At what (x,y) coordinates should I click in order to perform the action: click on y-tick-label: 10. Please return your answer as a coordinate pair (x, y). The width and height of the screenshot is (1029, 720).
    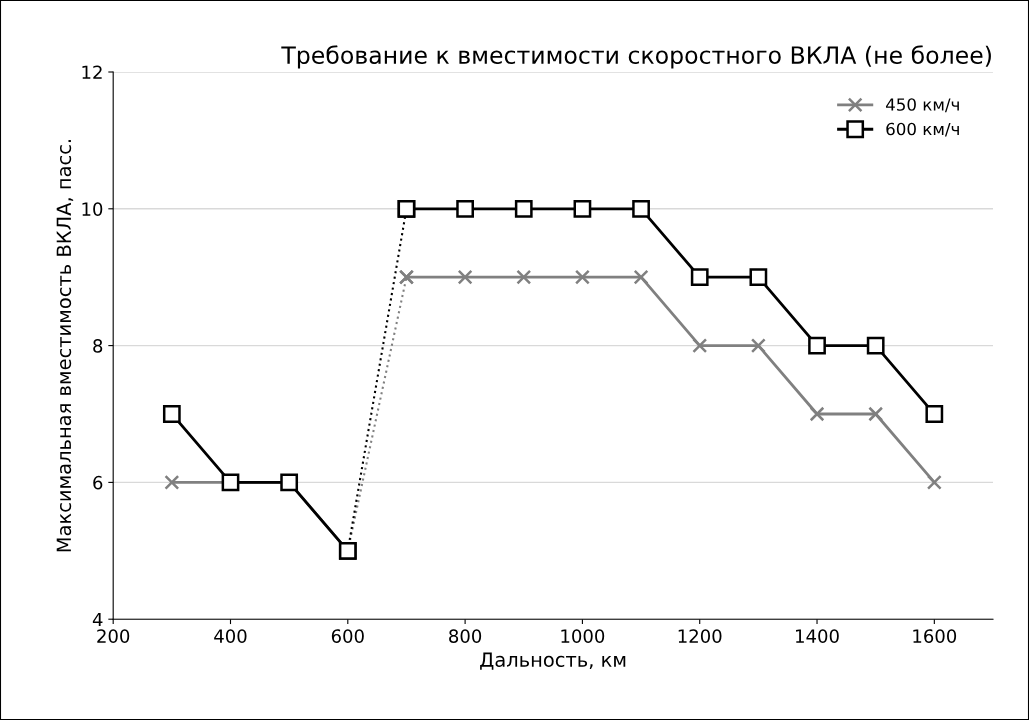
    Looking at the image, I should click on (92, 209).